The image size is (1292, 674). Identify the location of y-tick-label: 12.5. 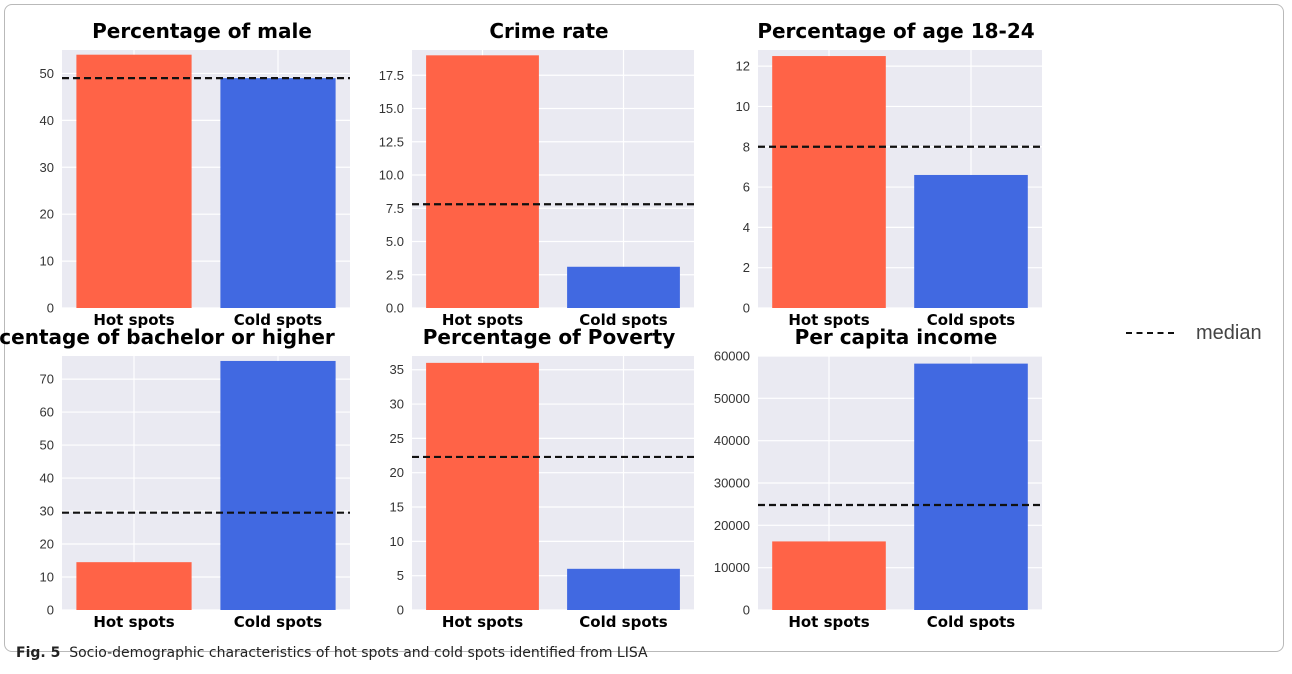
(391, 141).